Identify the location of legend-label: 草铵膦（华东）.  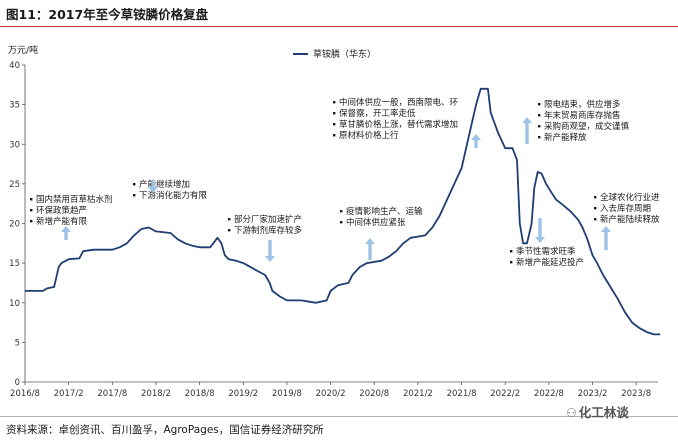
(344, 54).